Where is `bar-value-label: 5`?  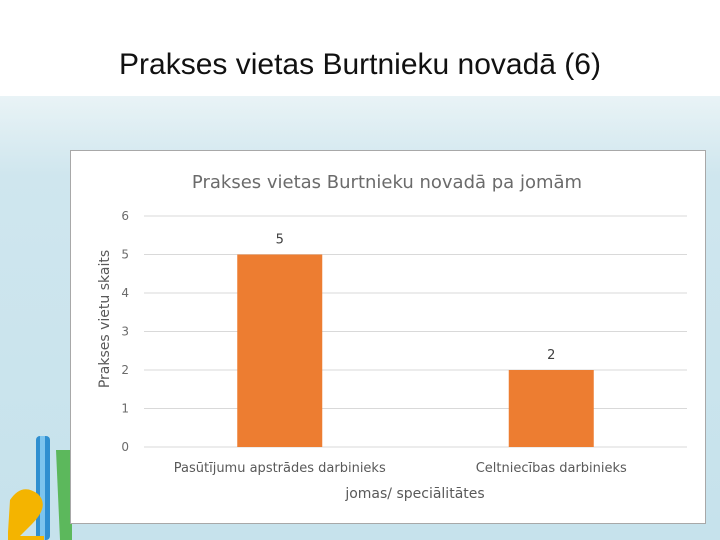
bar-value-label: 5 is located at coordinates (280, 240).